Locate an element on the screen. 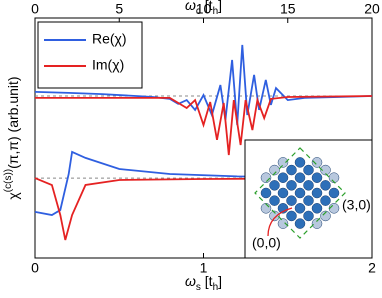  legend-label: Re(χ) is located at coordinates (109, 39).